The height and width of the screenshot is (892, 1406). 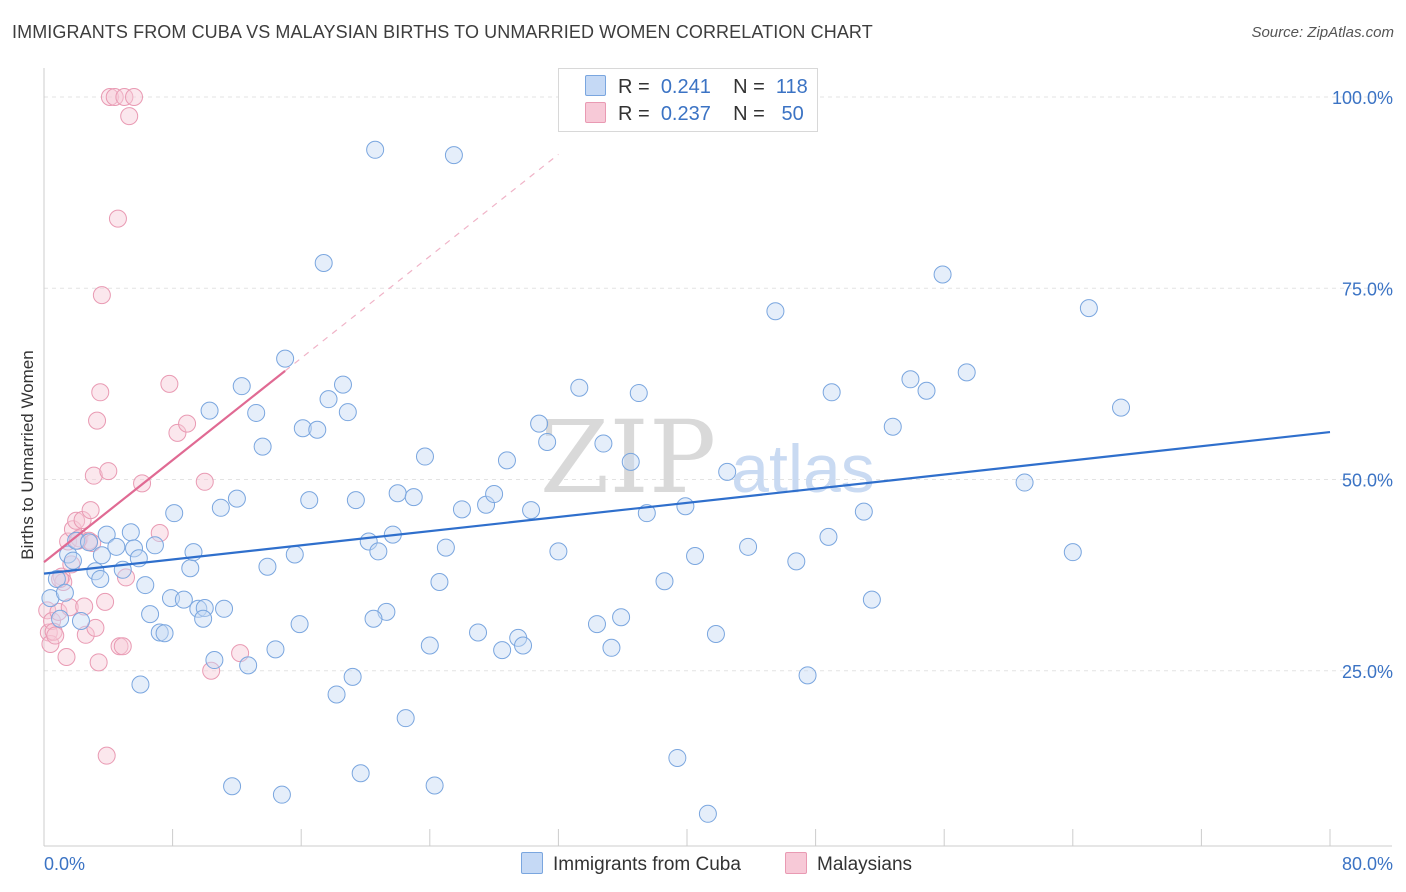 What do you see at coordinates (1322, 32) in the screenshot?
I see `source-label: Source: ZipAtlas.com` at bounding box center [1322, 32].